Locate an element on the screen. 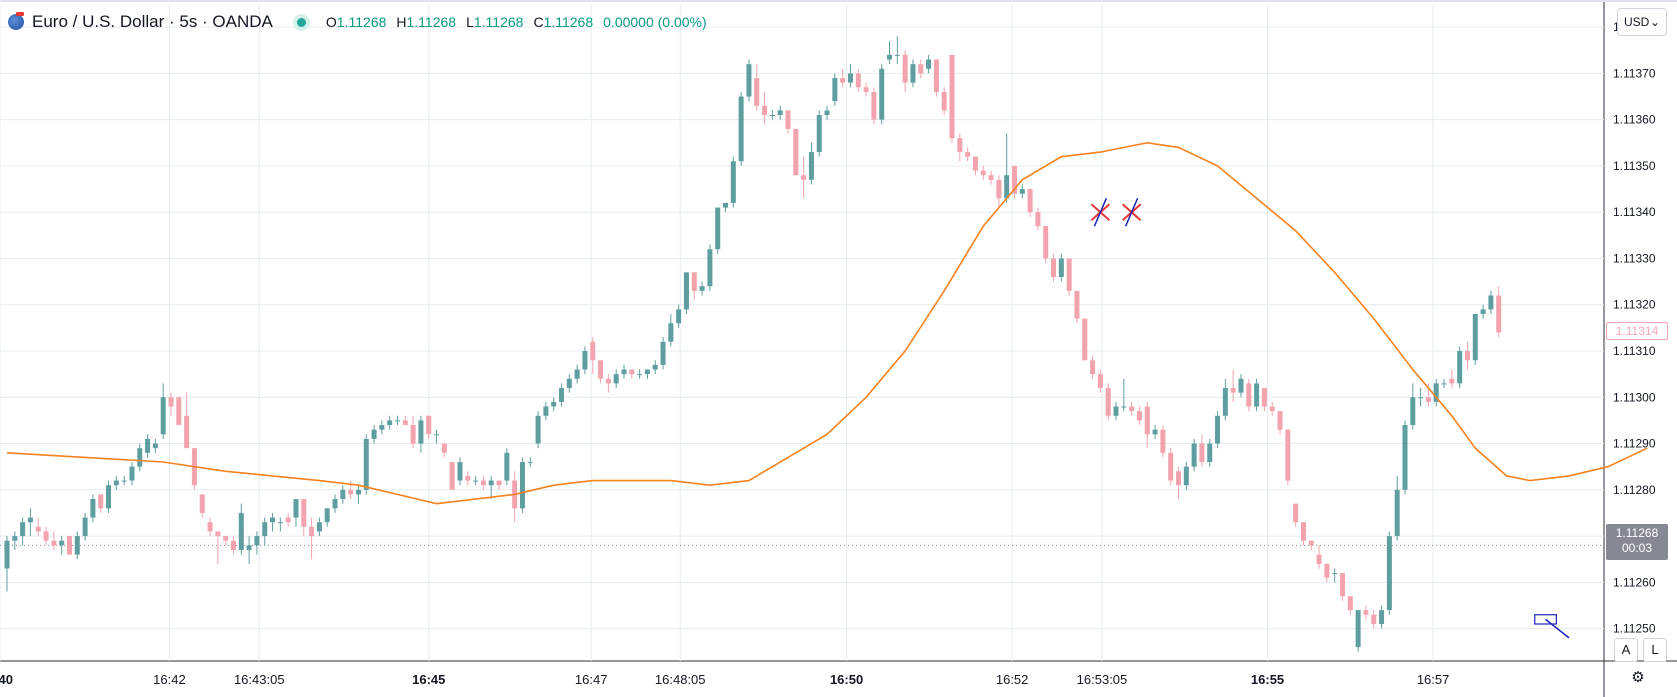 Image resolution: width=1677 pixels, height=697 pixels. symbol-title: Euro / U.S. Dollar · 5s · OANDA is located at coordinates (152, 21).